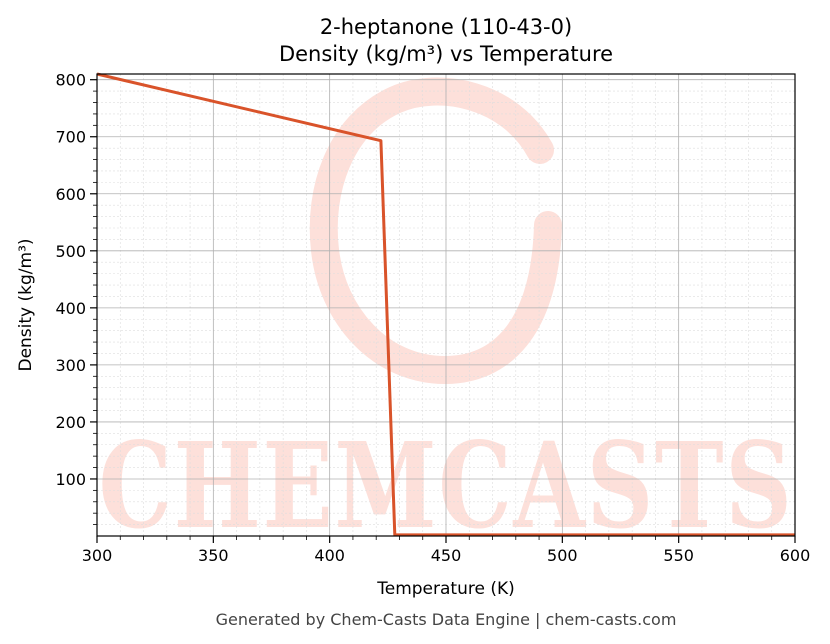 This screenshot has height=644, width=830. Describe the element at coordinates (70, 137) in the screenshot. I see `y-tick-label: 700` at that location.